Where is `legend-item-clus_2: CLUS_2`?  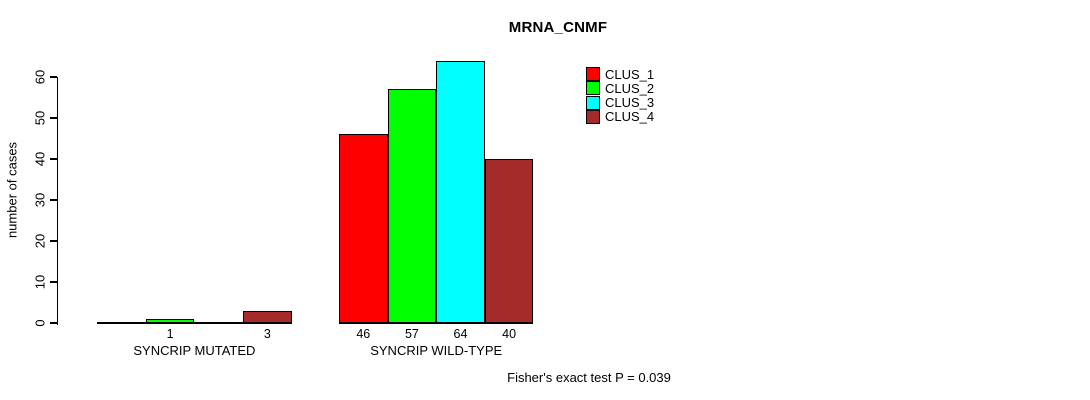
legend-item-clus_2: CLUS_2 is located at coordinates (620, 88).